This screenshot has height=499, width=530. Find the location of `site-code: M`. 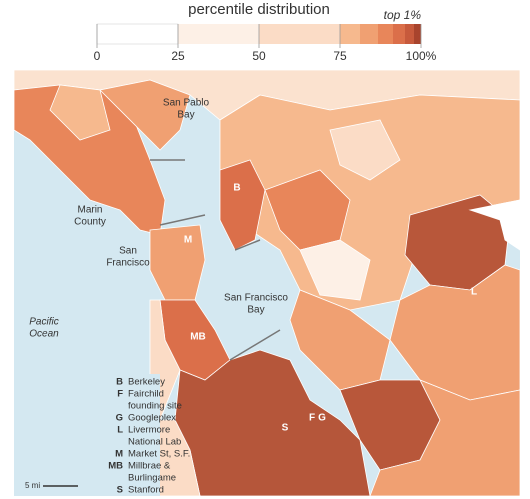

site-code: M is located at coordinates (188, 240).